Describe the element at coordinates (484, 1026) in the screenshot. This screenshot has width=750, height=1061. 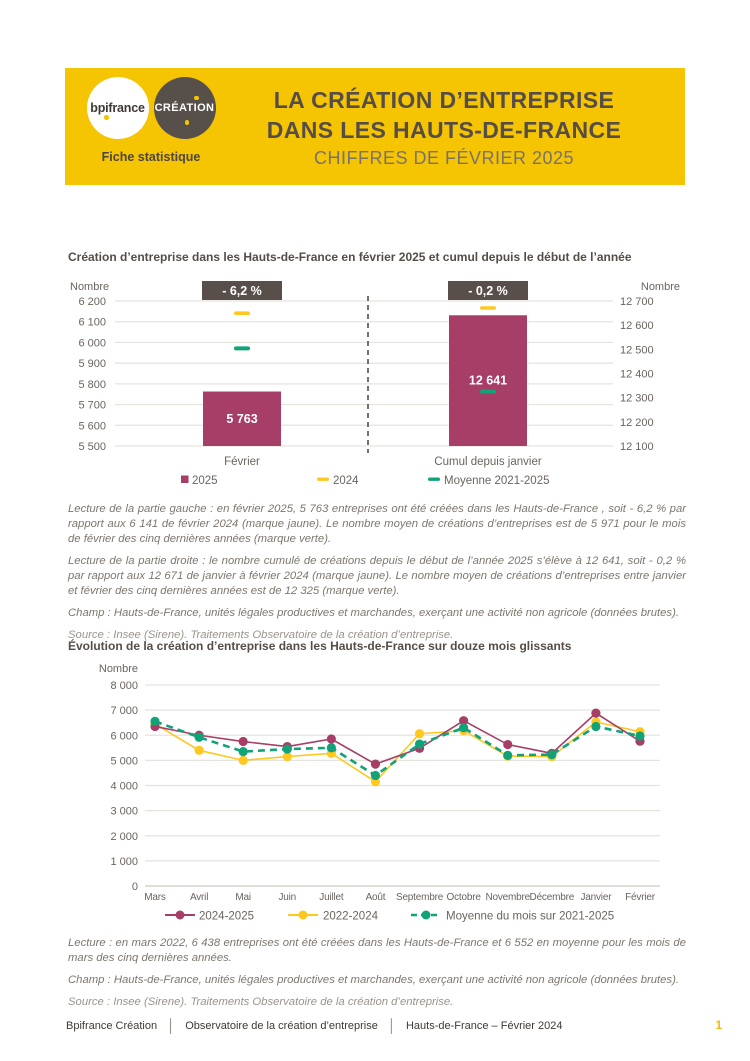
I see `footer-region: Hauts-de-France – Février 2024` at that location.